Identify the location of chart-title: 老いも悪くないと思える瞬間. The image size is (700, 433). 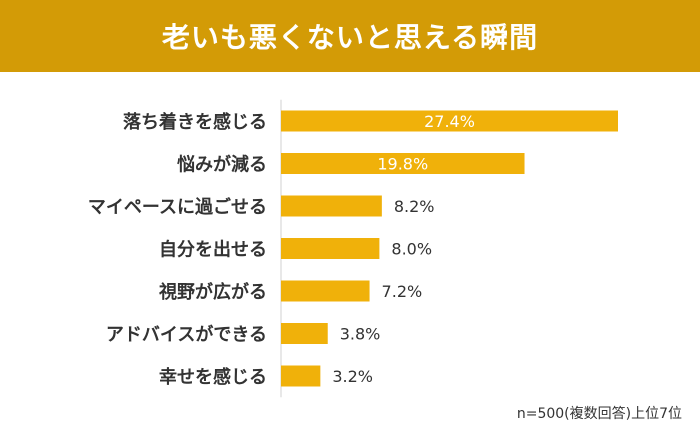
(350, 37).